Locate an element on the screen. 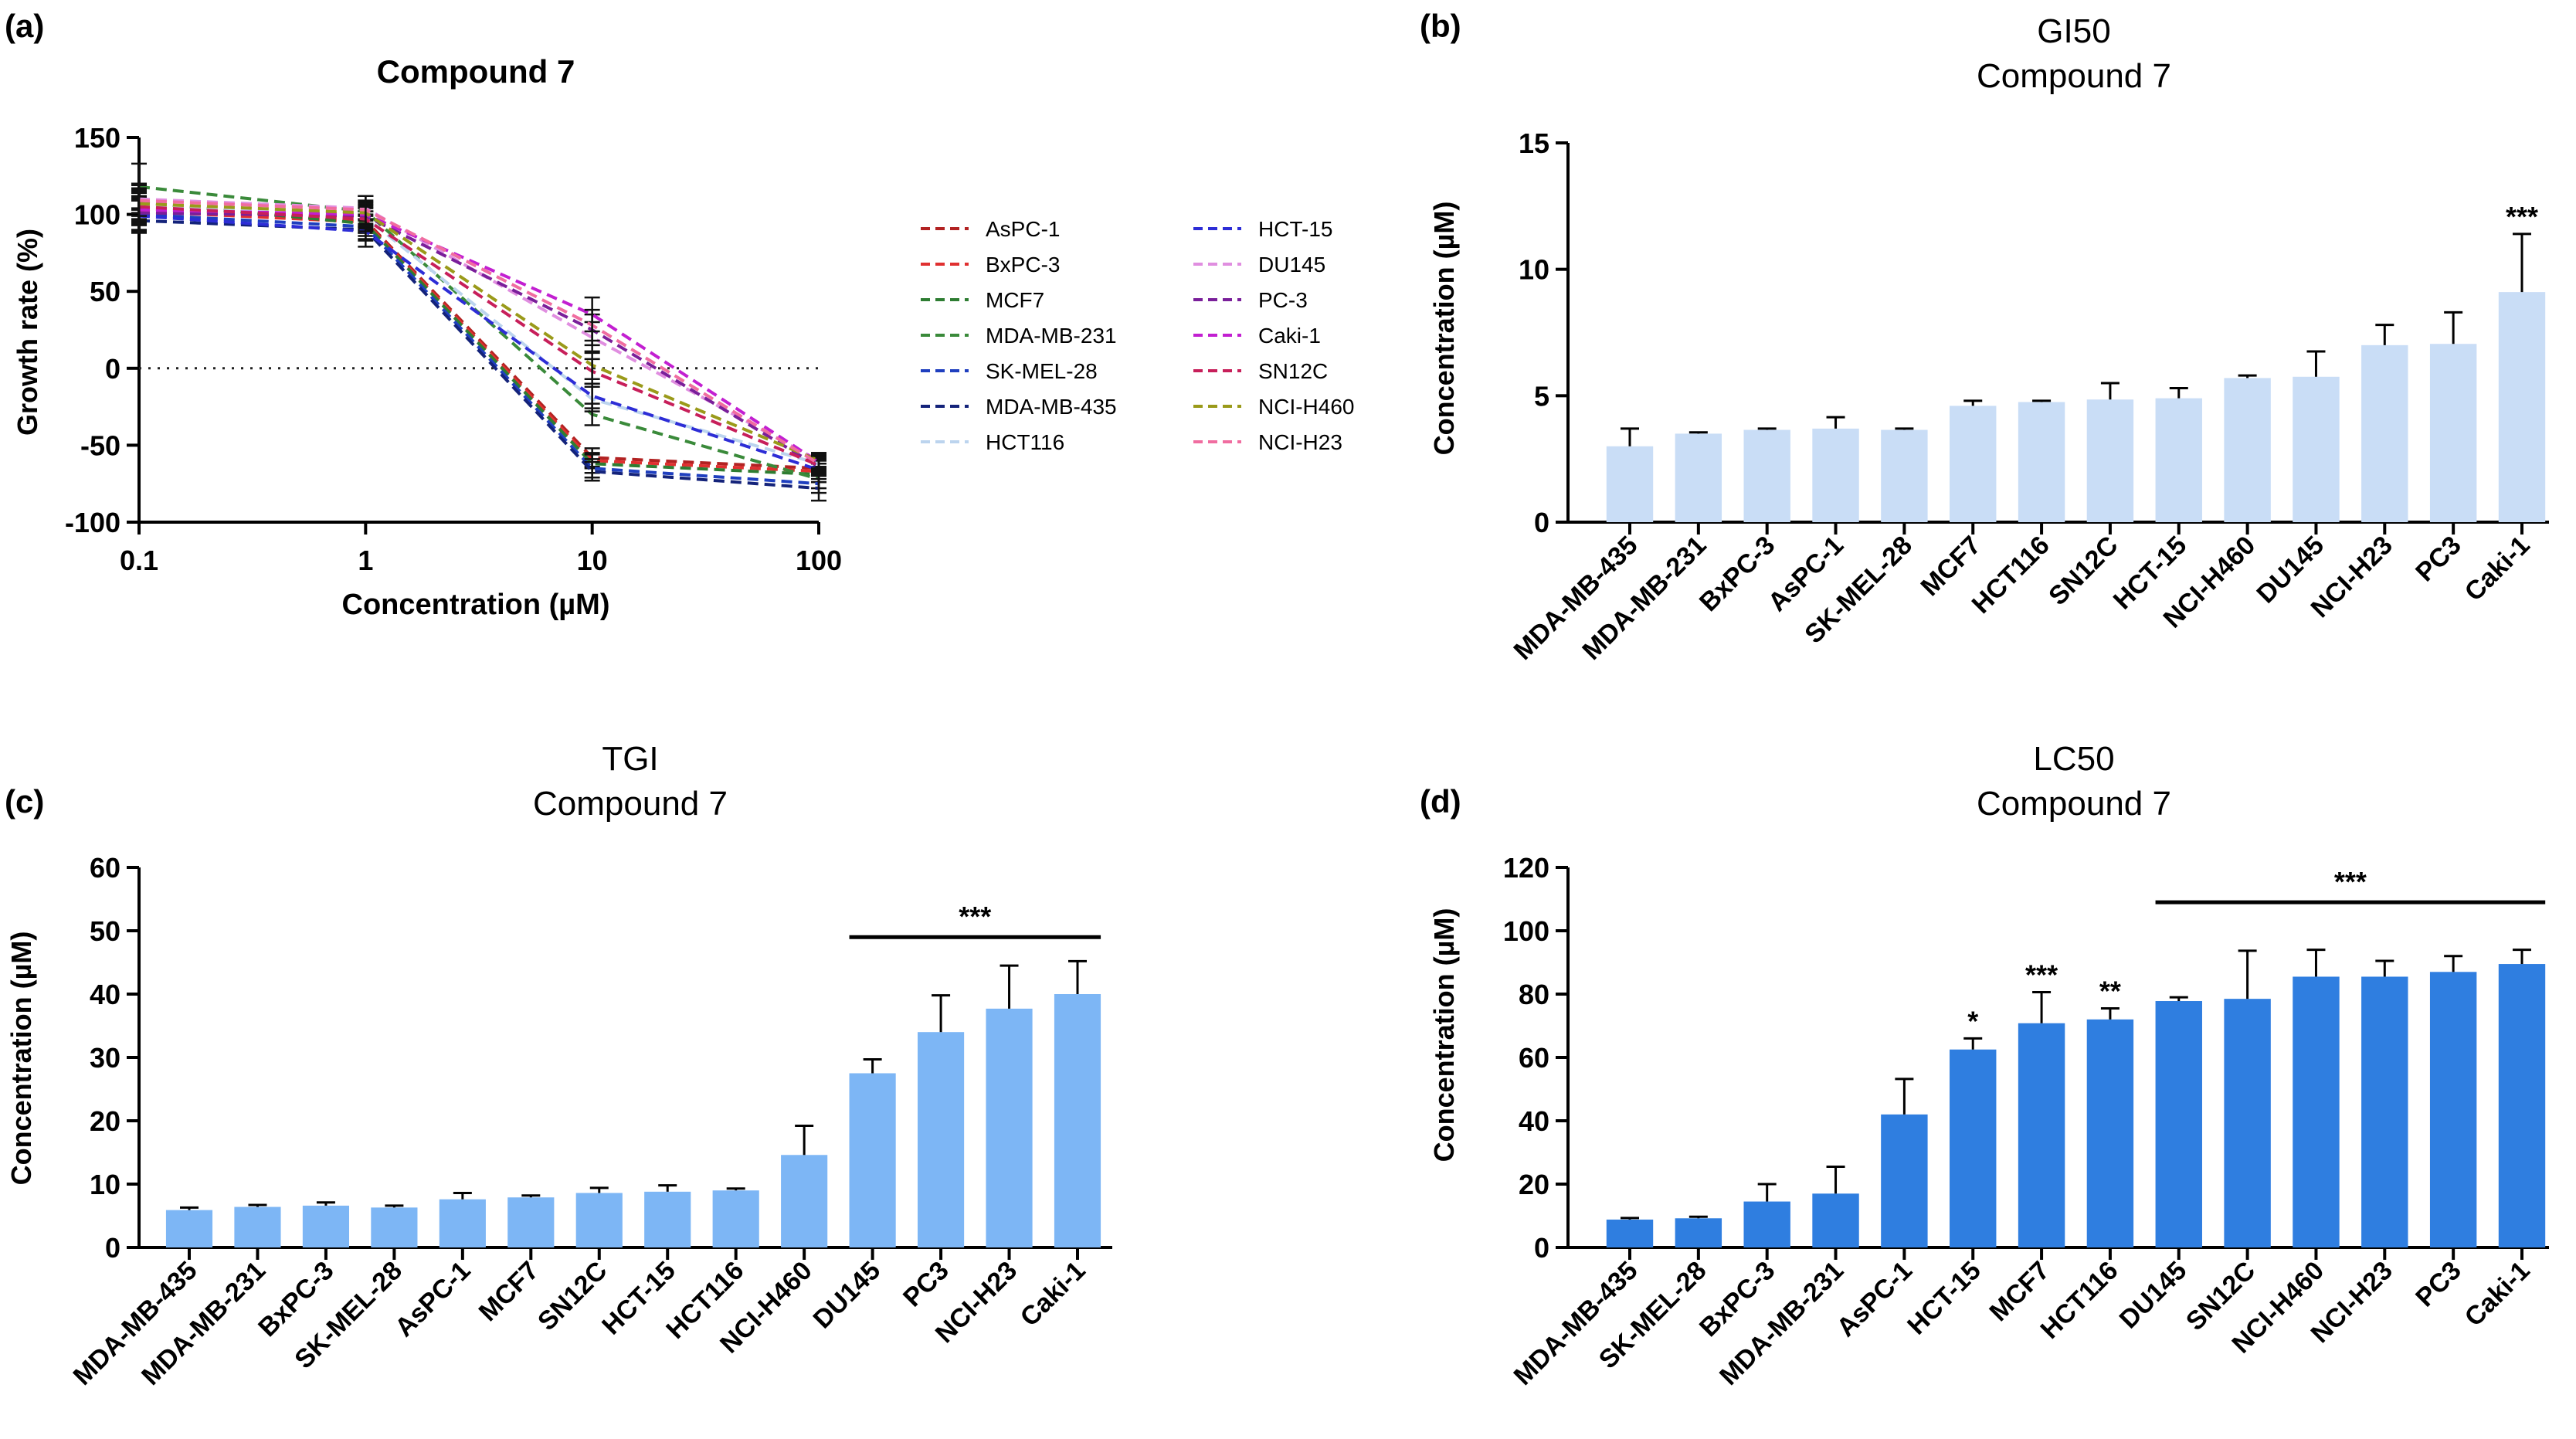 The image size is (2576, 1439). panel-b-x-tick-label: Caki-1 is located at coordinates (2497, 569).